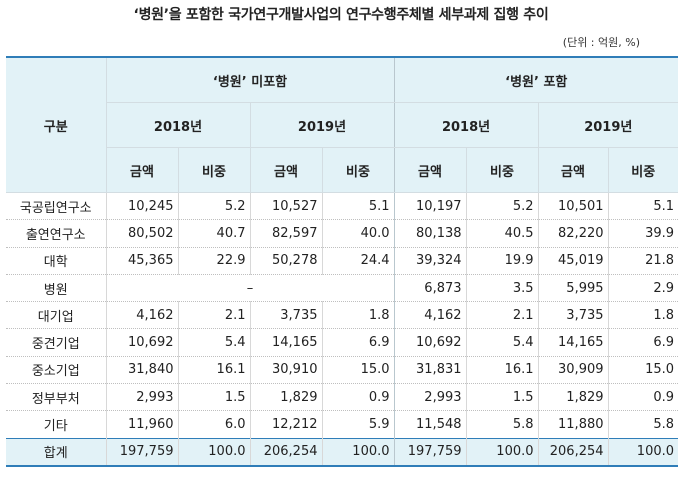  I want to click on amount-cell: 10,527, so click(285, 206).